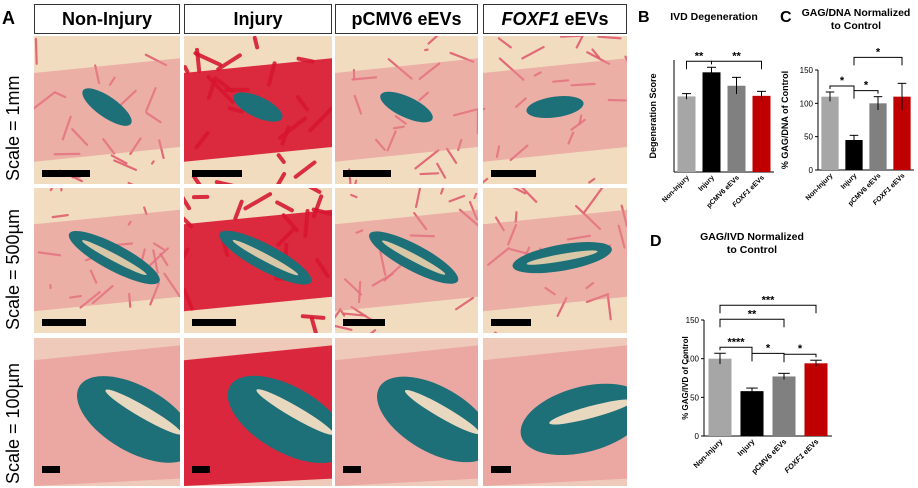 Image resolution: width=918 pixels, height=488 pixels. Describe the element at coordinates (258, 412) in the screenshot. I see `histology-injury-100um` at that location.